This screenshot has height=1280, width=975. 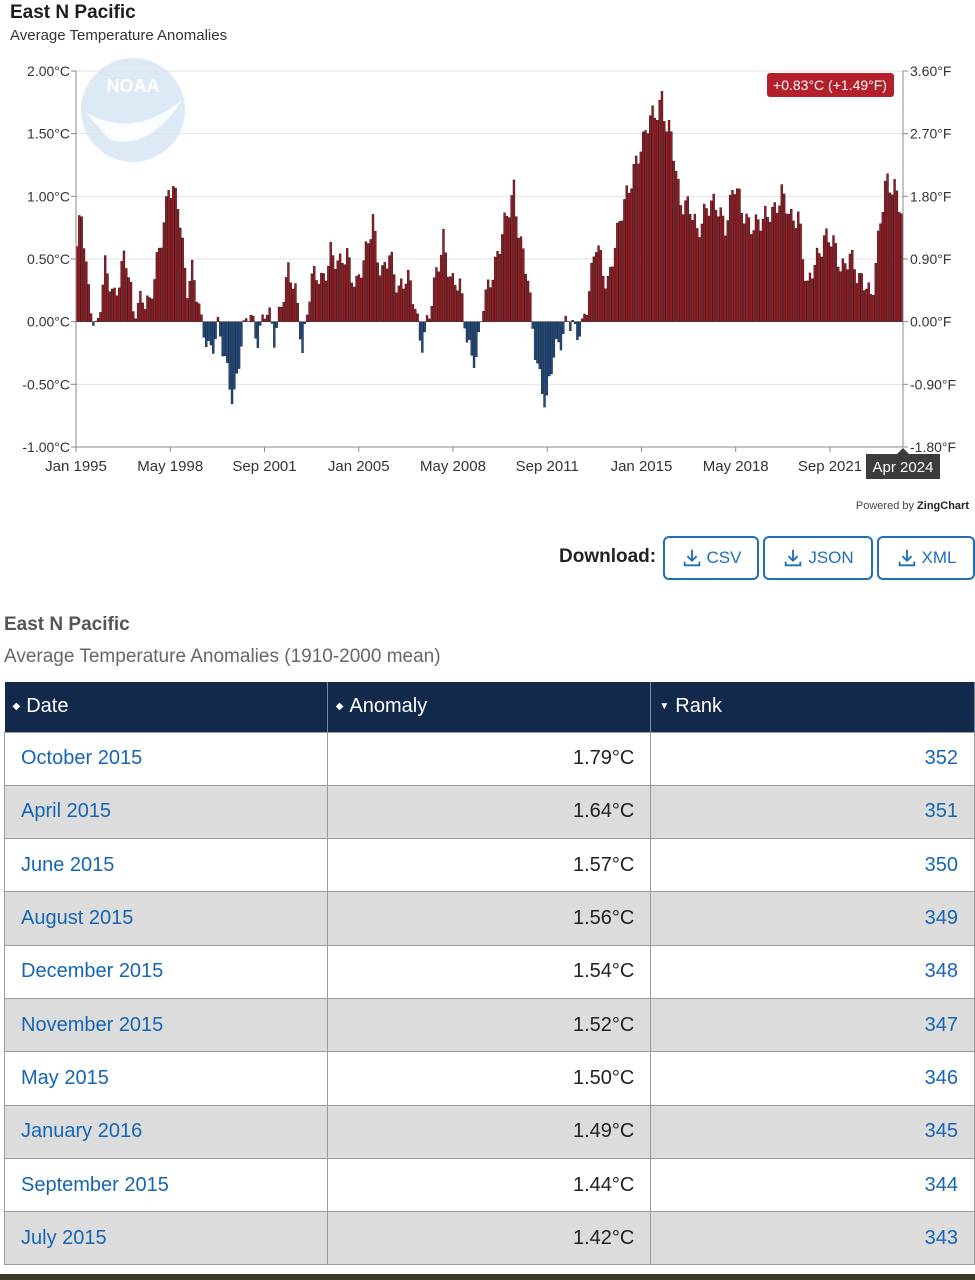 What do you see at coordinates (818, 558) in the screenshot?
I see `download-json-button: JSON` at bounding box center [818, 558].